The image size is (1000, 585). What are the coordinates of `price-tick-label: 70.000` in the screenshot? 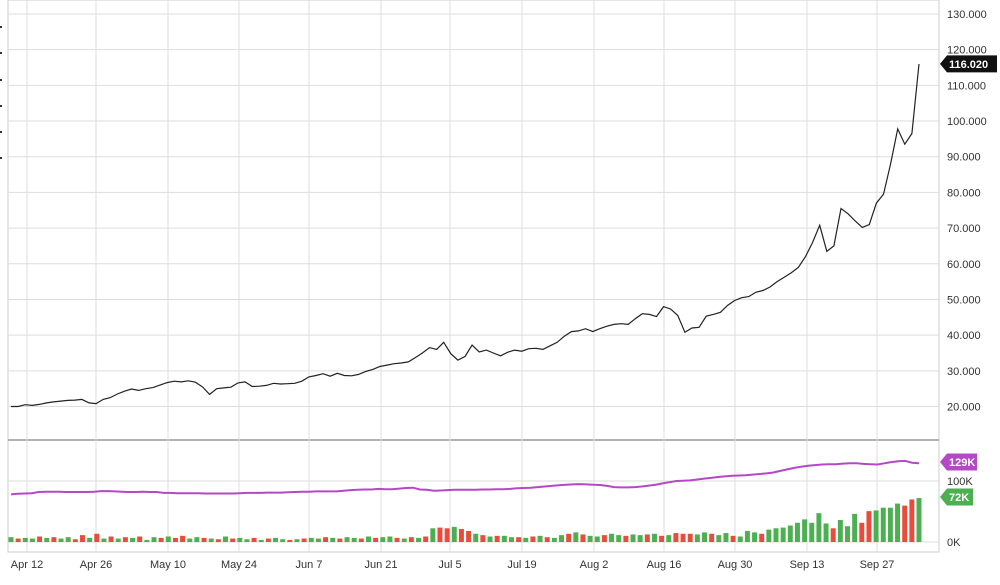 It's located at (964, 229).